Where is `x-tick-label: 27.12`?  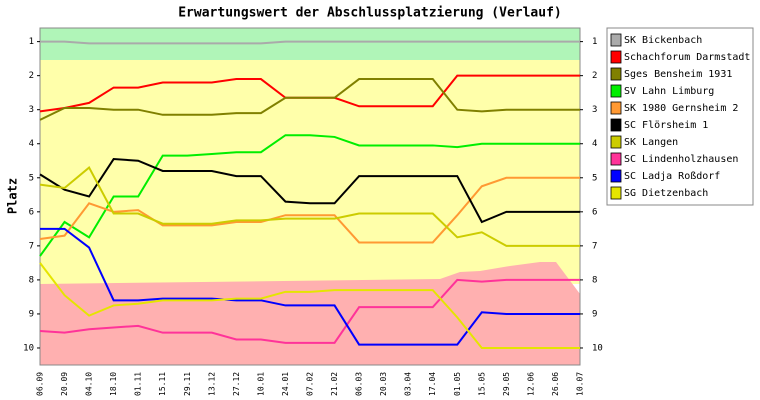
x-tick-label: 27.12 is located at coordinates (236, 384).